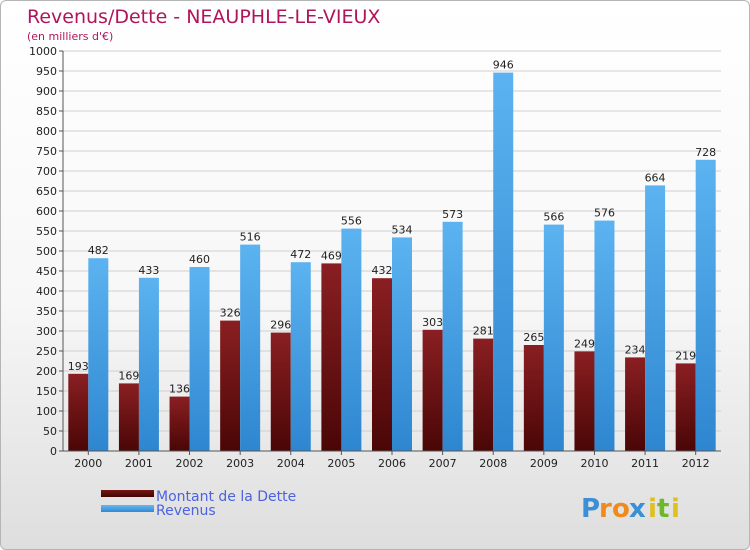  What do you see at coordinates (637, 509) in the screenshot?
I see `svg-text: x` at bounding box center [637, 509].